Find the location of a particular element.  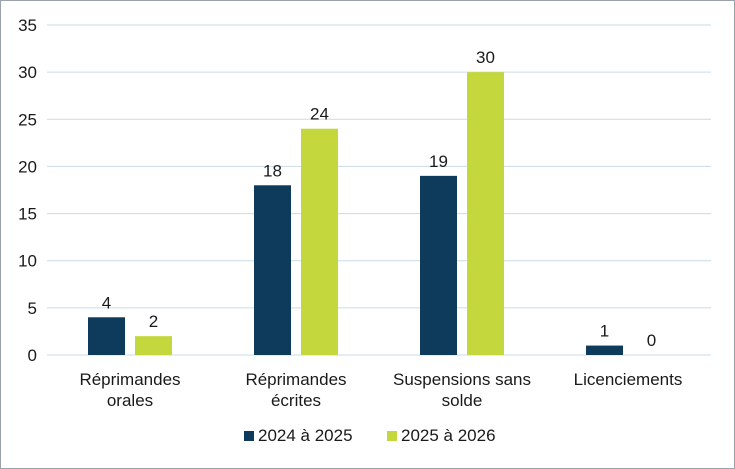

y-tick-label: 5 is located at coordinates (32, 308).